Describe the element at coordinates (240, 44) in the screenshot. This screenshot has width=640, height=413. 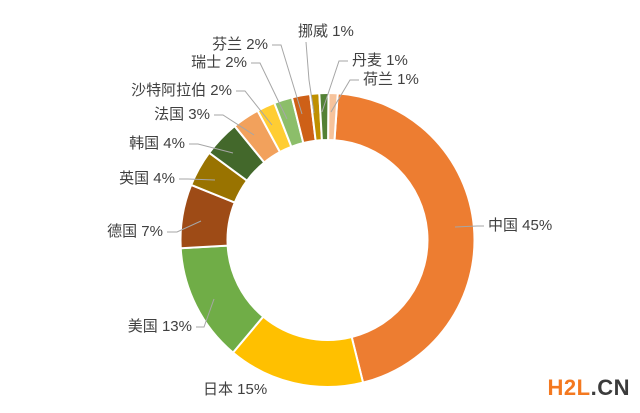
I see `slice-label-芬兰: 芬兰 2%` at that location.